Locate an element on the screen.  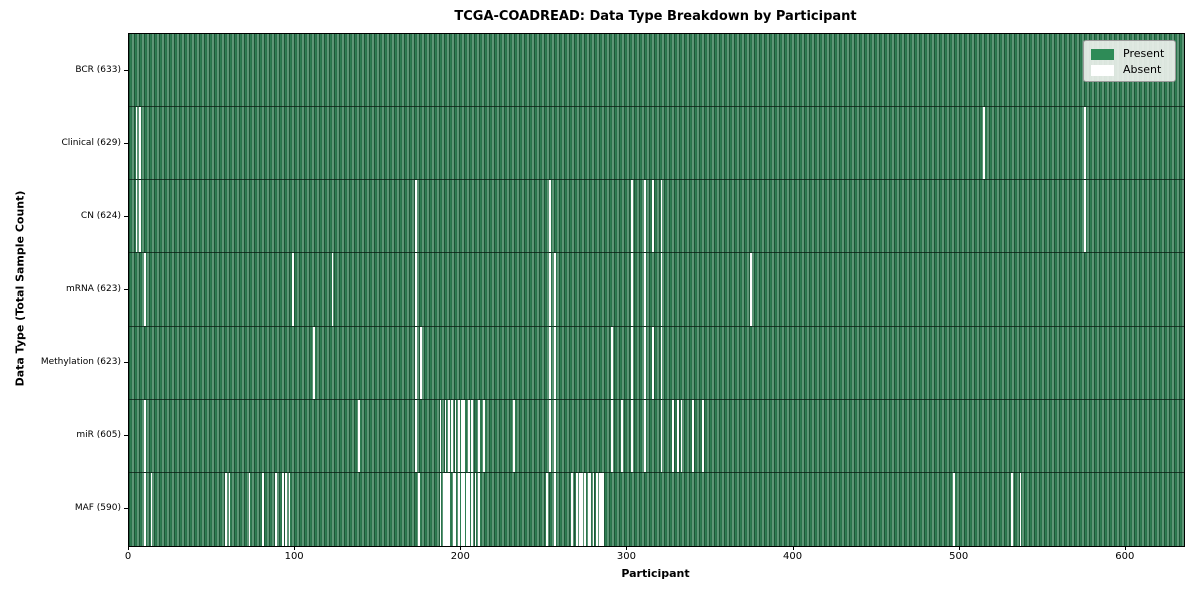
xtick-label-400: 400 is located at coordinates (793, 556).